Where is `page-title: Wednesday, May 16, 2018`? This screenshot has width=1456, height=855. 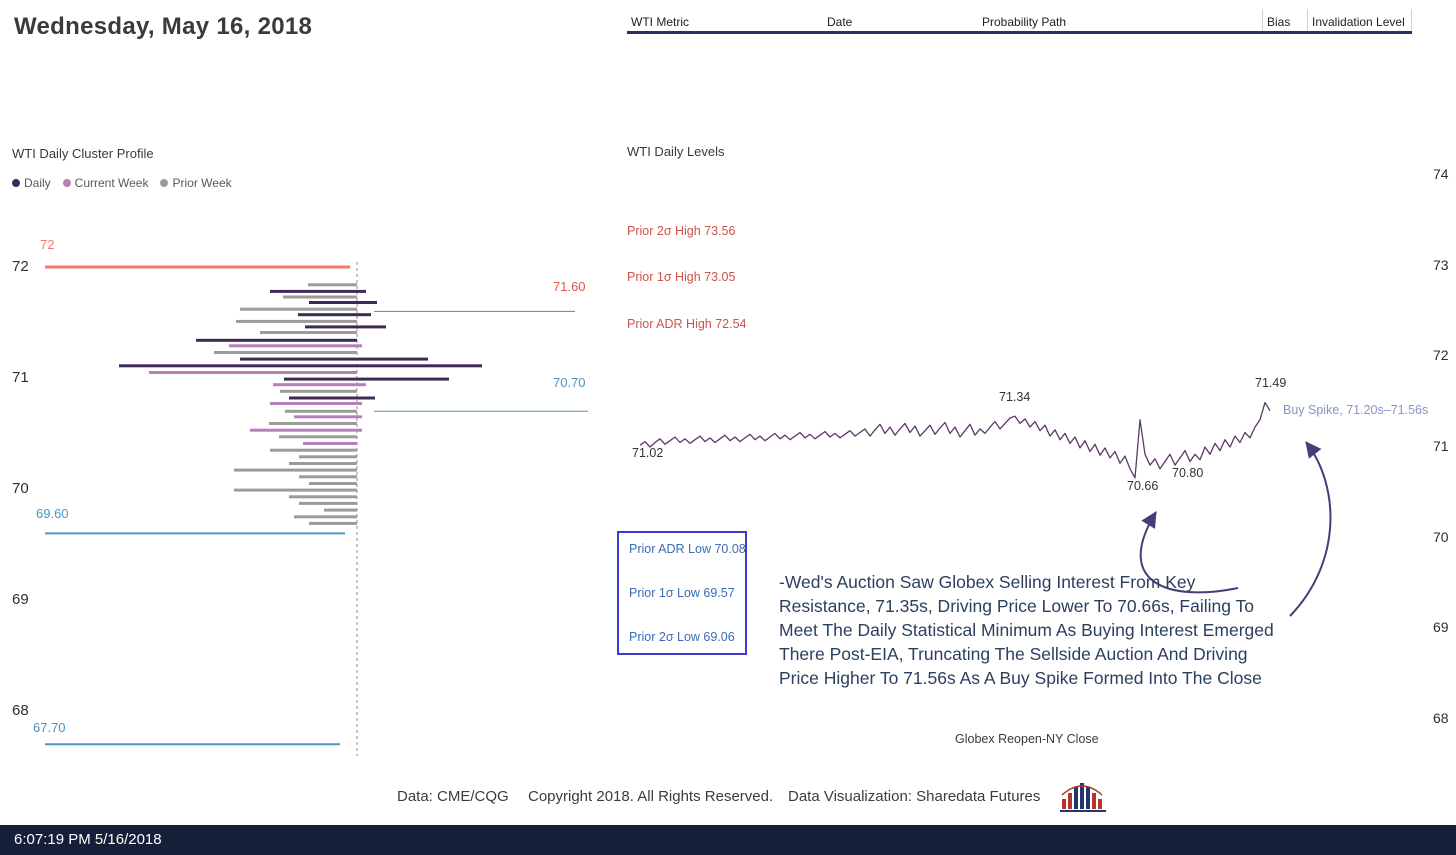
page-title: Wednesday, May 16, 2018 is located at coordinates (163, 26).